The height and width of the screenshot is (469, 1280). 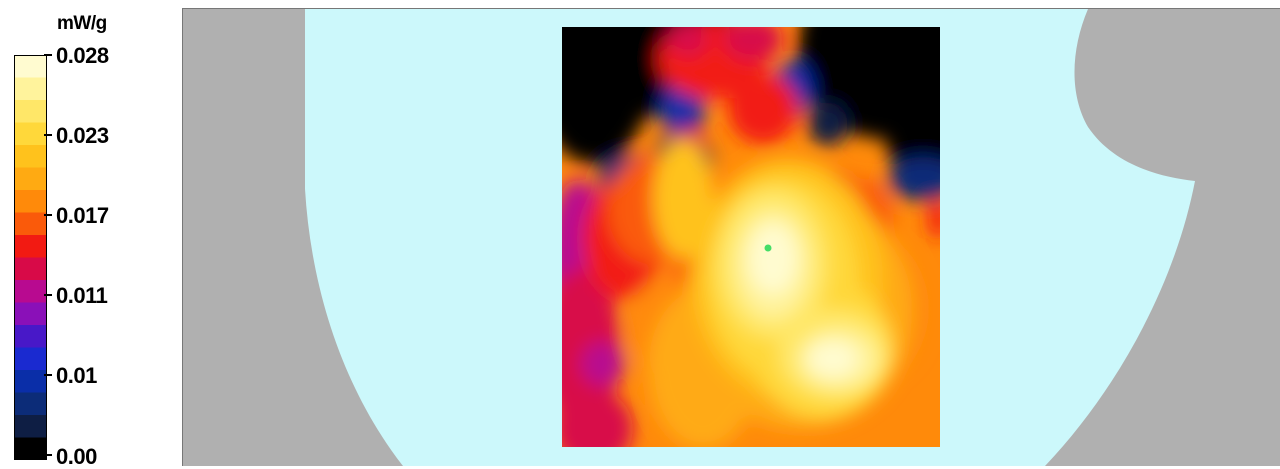 I want to click on legend-label-4: 0.01, so click(x=76, y=375).